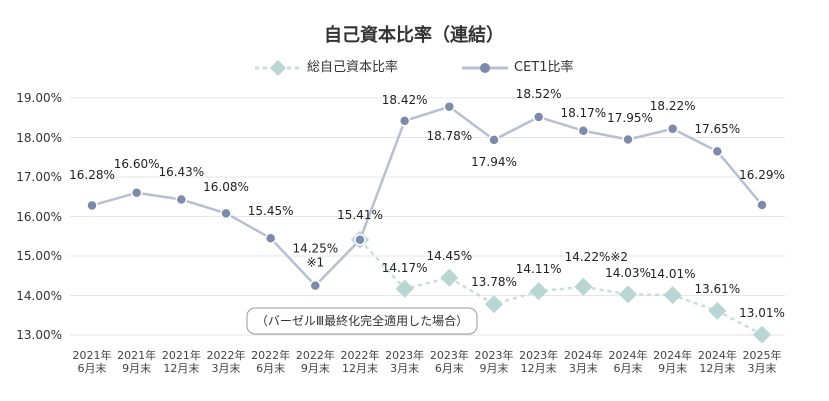 The width and height of the screenshot is (829, 401). What do you see at coordinates (672, 105) in the screenshot?
I see `data-label: 18.22%` at bounding box center [672, 105].